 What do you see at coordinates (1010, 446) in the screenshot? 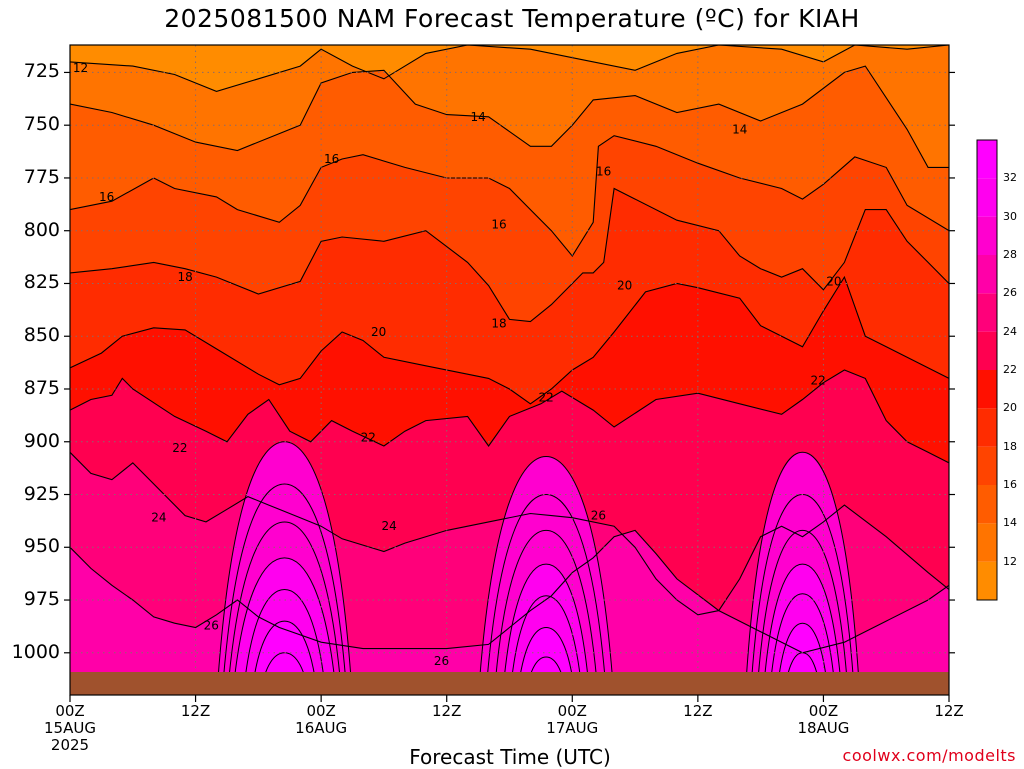
I see `colorbar-tick-label: 18` at bounding box center [1010, 446].